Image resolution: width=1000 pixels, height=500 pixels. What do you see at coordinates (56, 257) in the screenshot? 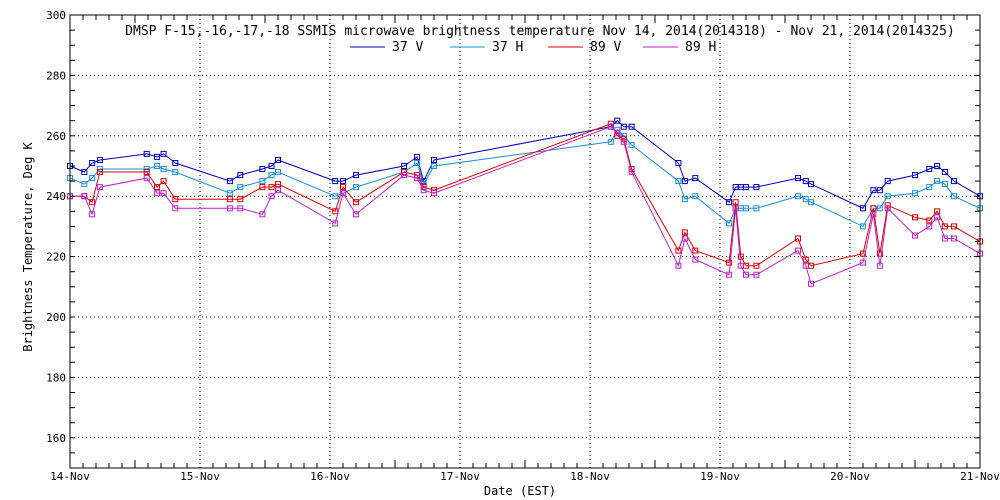
I see `y-tick-label: 220` at bounding box center [56, 257].